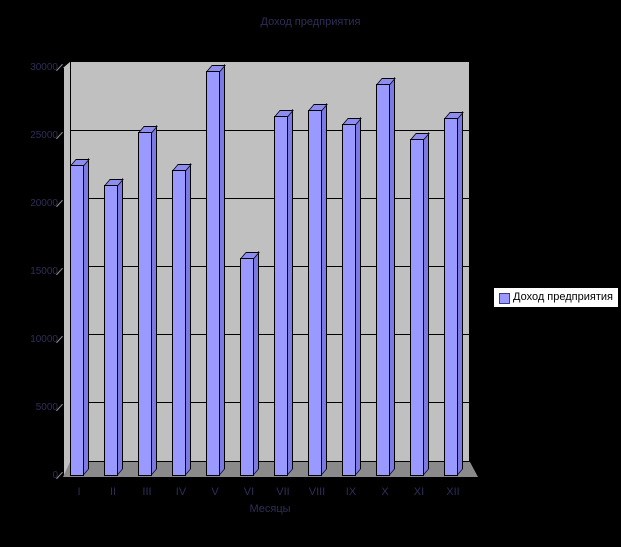 The width and height of the screenshot is (621, 547). What do you see at coordinates (215, 492) in the screenshot?
I see `x-axis-label: V` at bounding box center [215, 492].